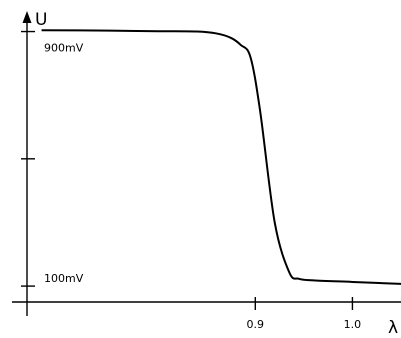  I want to click on y-tick-label: 900mV, so click(64, 48).